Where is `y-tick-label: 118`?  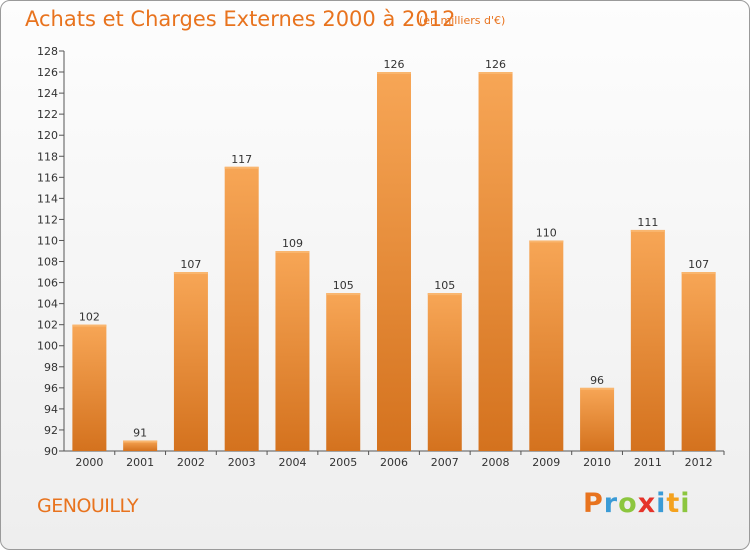 y-tick-label: 118 is located at coordinates (47, 156).